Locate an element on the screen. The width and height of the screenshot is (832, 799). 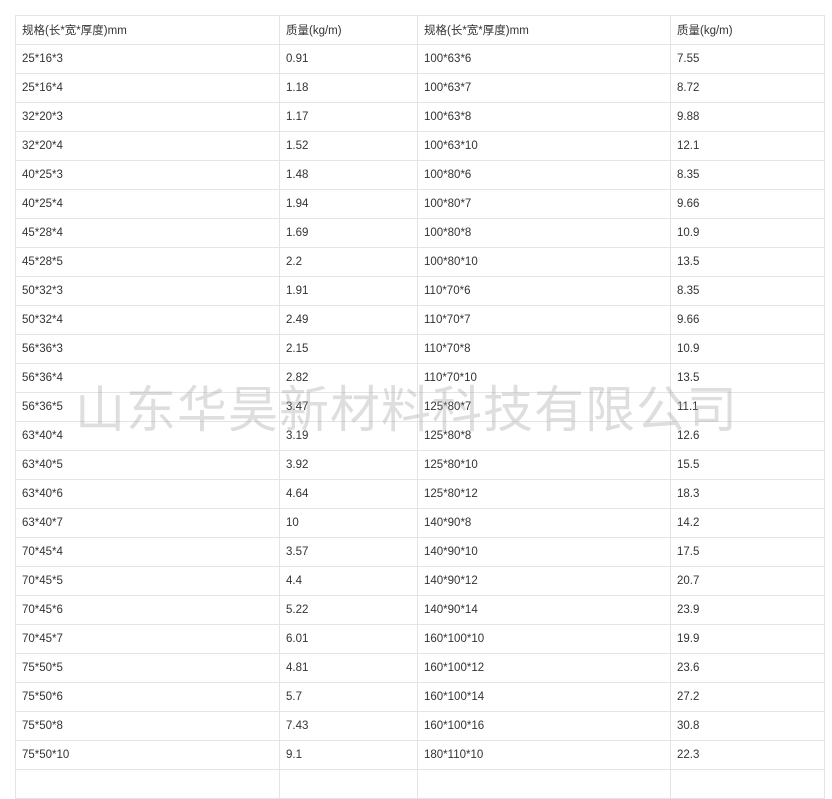
weight-cell: 23.6 is located at coordinates (747, 668).